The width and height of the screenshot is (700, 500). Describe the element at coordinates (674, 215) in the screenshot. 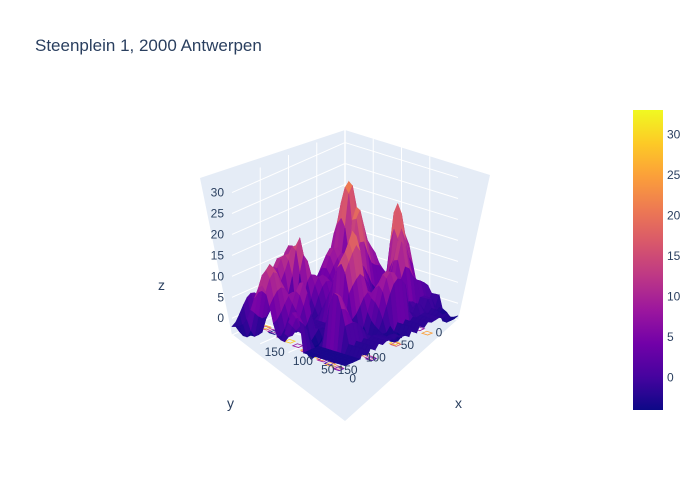

I see `colorbar-tick-label: 20` at that location.